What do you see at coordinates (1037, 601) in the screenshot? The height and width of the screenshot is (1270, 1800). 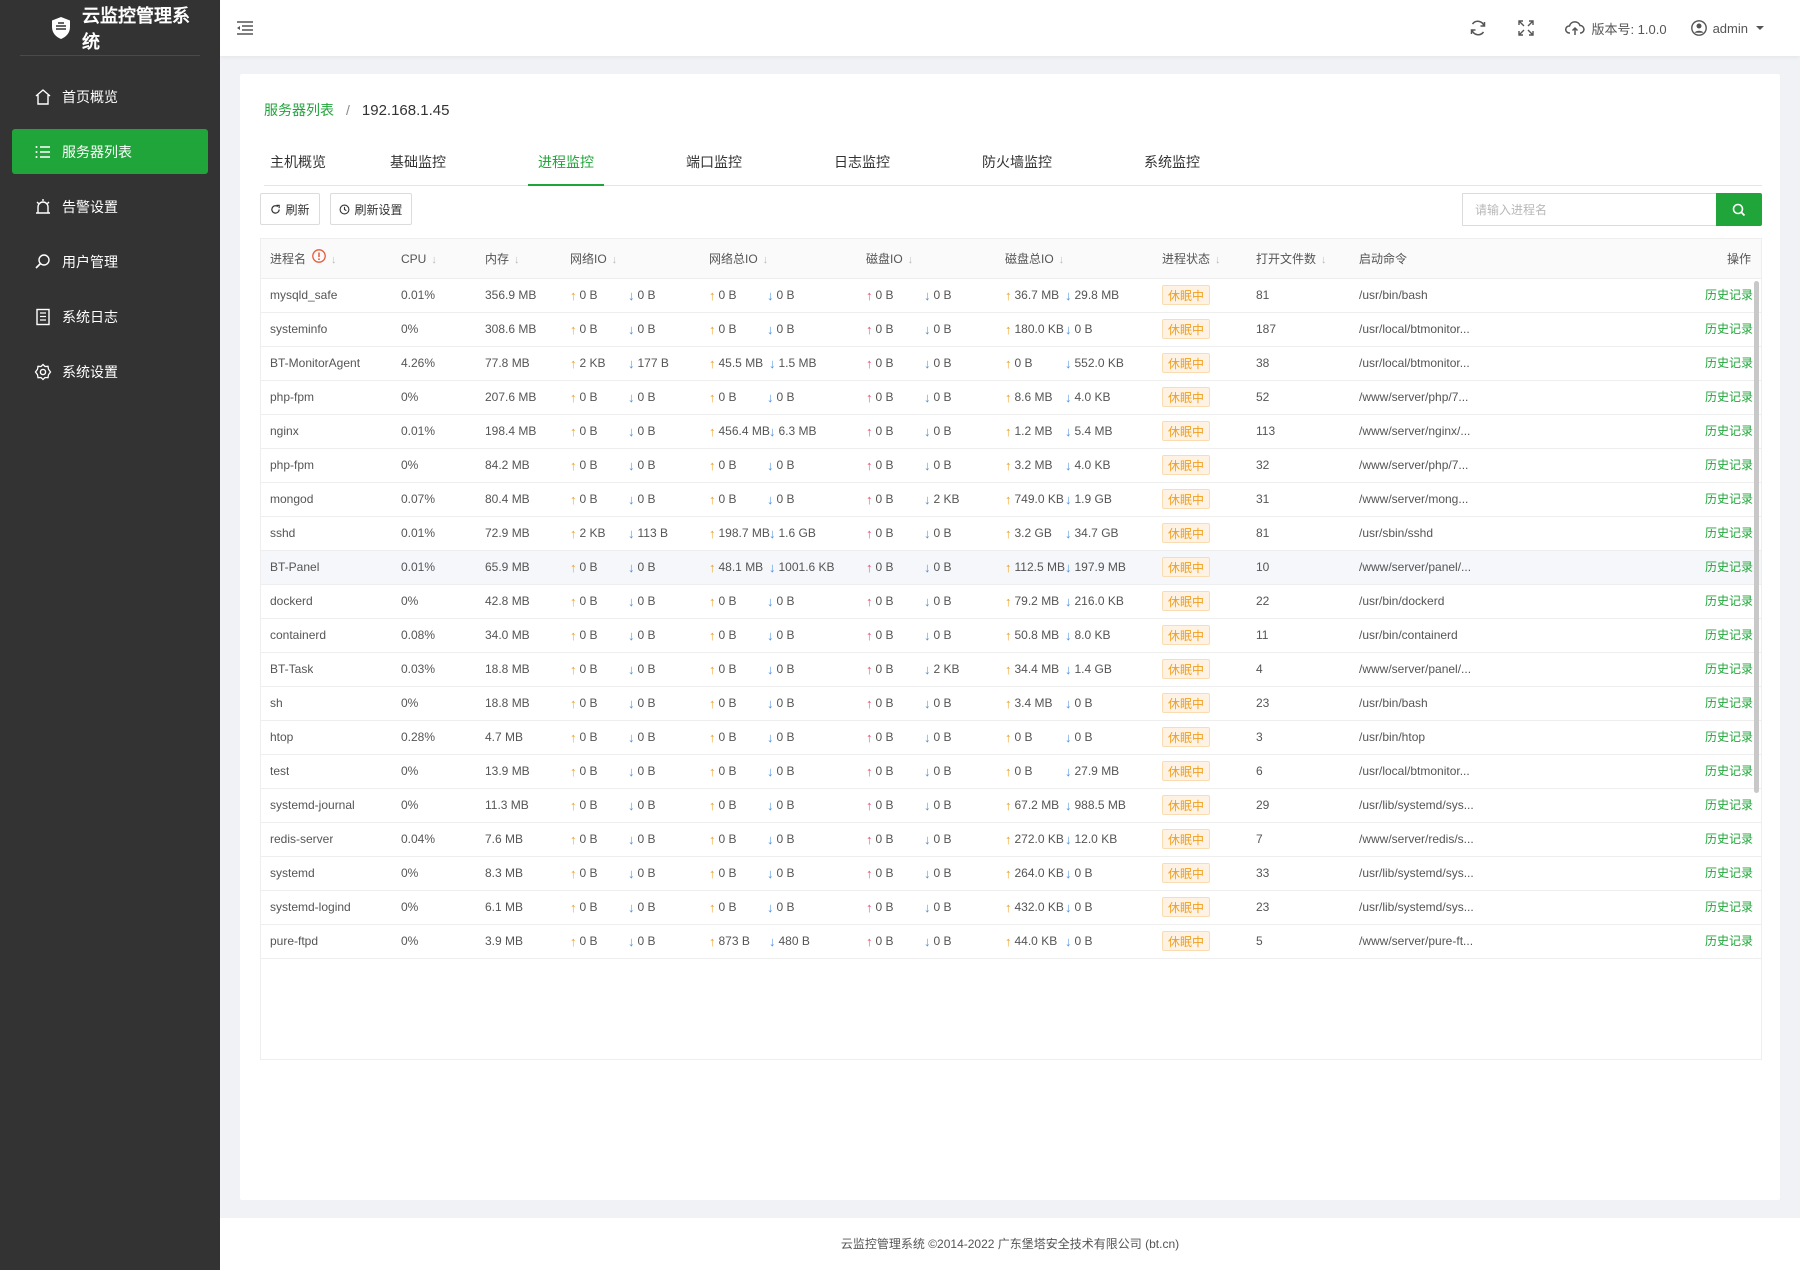 I see `disk-total-up-value: 79.2 MB` at bounding box center [1037, 601].